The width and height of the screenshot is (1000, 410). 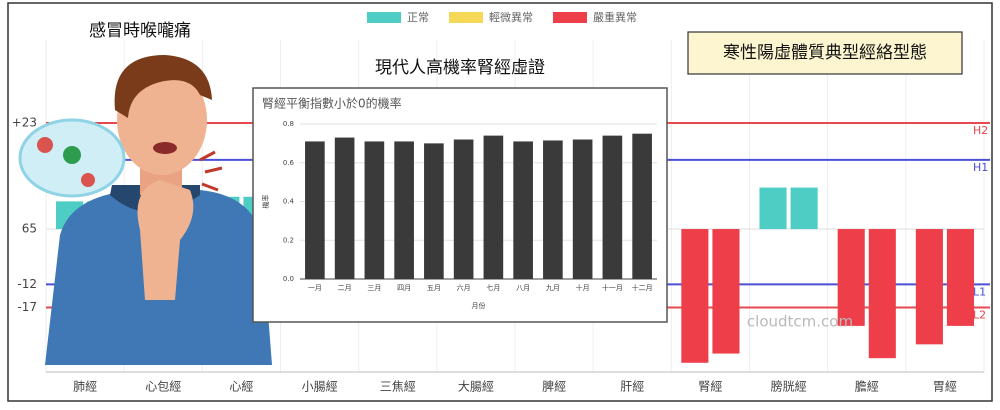 I want to click on x-tick-label: 膀胱經, so click(x=789, y=386).